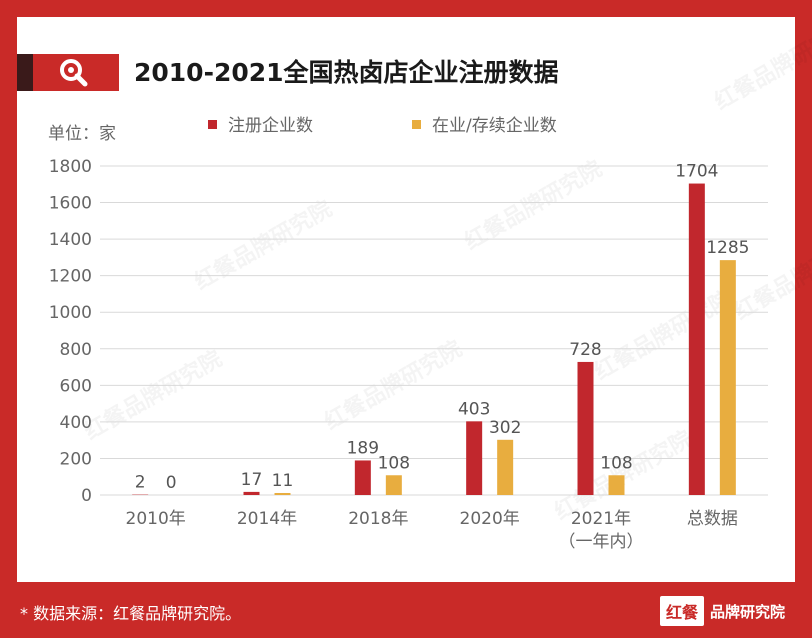 Image resolution: width=812 pixels, height=638 pixels. I want to click on legend-label: 在业/存续企业数, so click(494, 126).